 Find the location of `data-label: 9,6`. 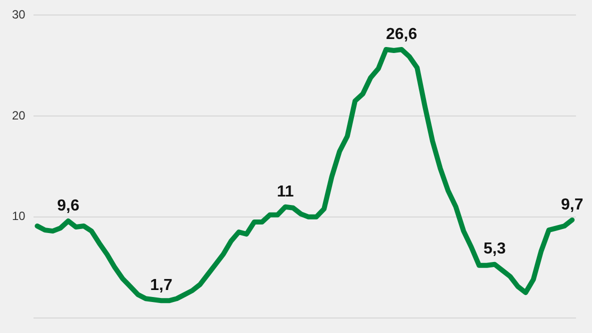

data-label: 9,6 is located at coordinates (68, 205).